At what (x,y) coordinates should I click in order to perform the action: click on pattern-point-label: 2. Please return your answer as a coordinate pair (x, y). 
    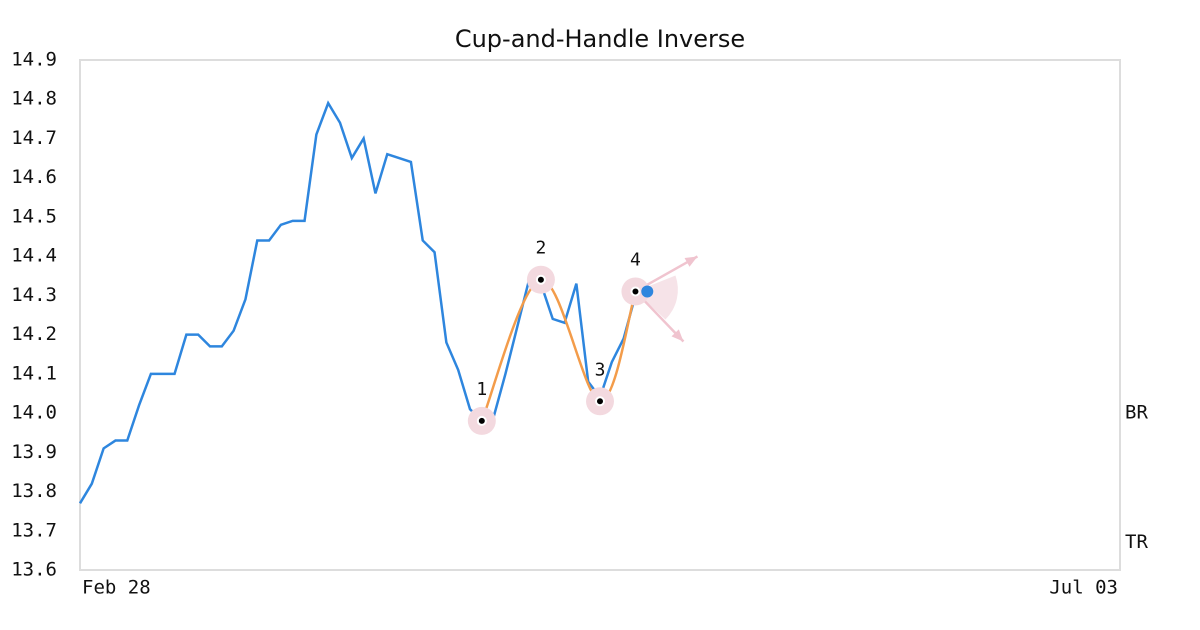
    Looking at the image, I should click on (540, 248).